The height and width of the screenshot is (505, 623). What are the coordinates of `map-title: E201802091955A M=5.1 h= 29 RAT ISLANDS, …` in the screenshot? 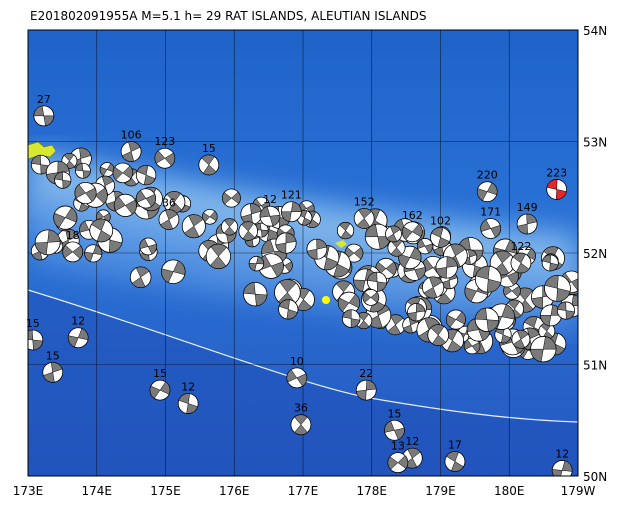 It's located at (228, 16).